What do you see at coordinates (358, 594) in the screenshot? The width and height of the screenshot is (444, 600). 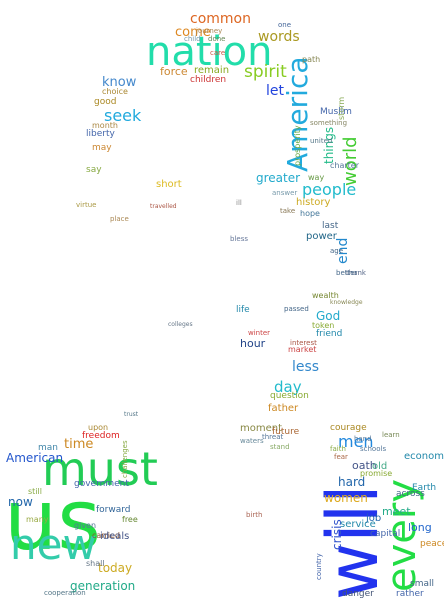 I see `word: danger` at bounding box center [358, 594].